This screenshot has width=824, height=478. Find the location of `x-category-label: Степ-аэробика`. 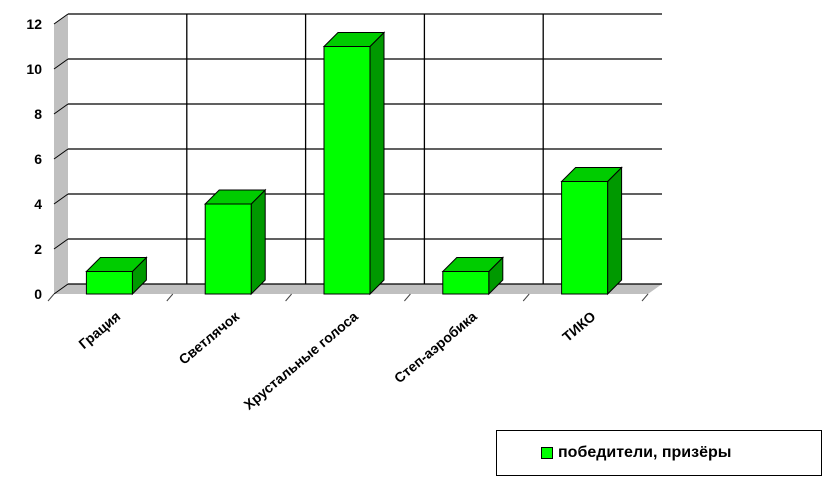

x-category-label: Степ-аэробика is located at coordinates (435, 347).